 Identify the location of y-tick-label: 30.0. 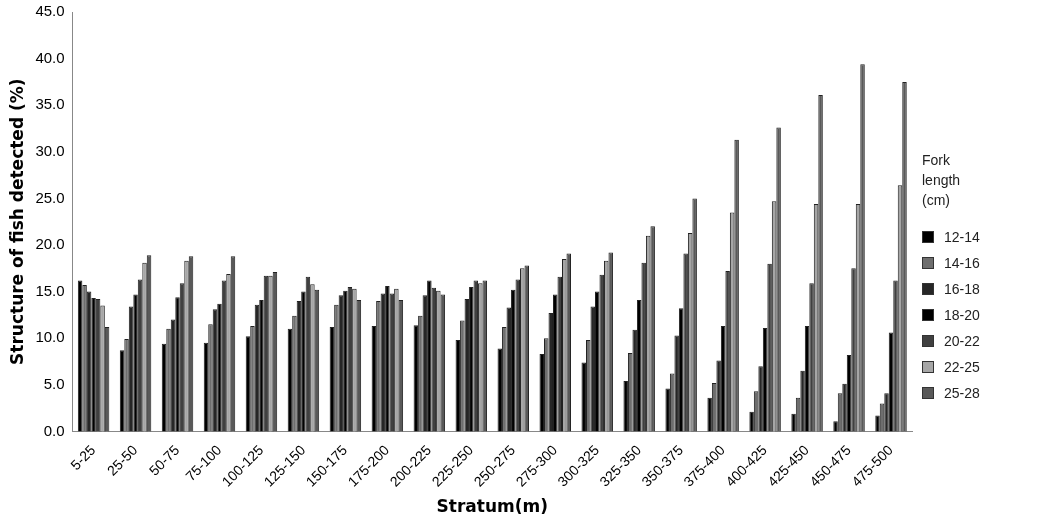
(50, 150).